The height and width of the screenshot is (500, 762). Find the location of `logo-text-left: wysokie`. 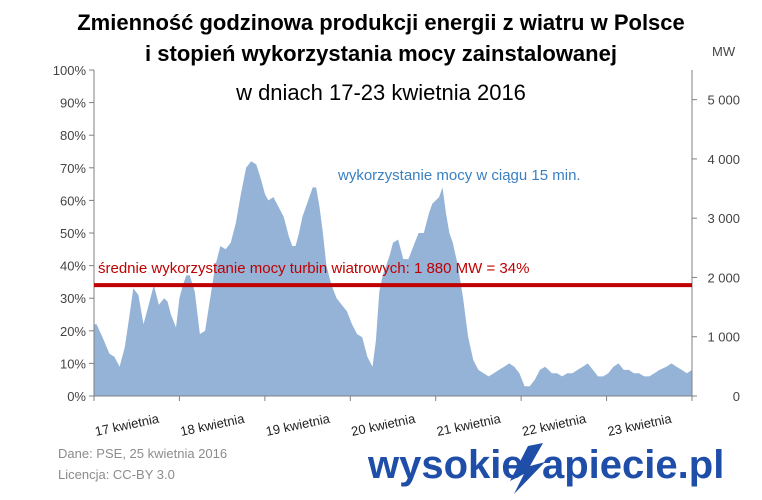

logo-text-left: wysokie is located at coordinates (445, 465).